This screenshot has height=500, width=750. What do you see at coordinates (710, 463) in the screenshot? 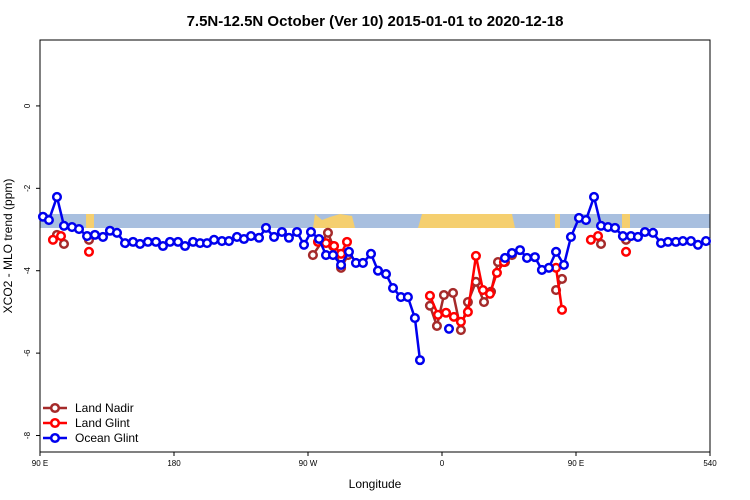
I see `x-tick-label: 540` at bounding box center [710, 463].